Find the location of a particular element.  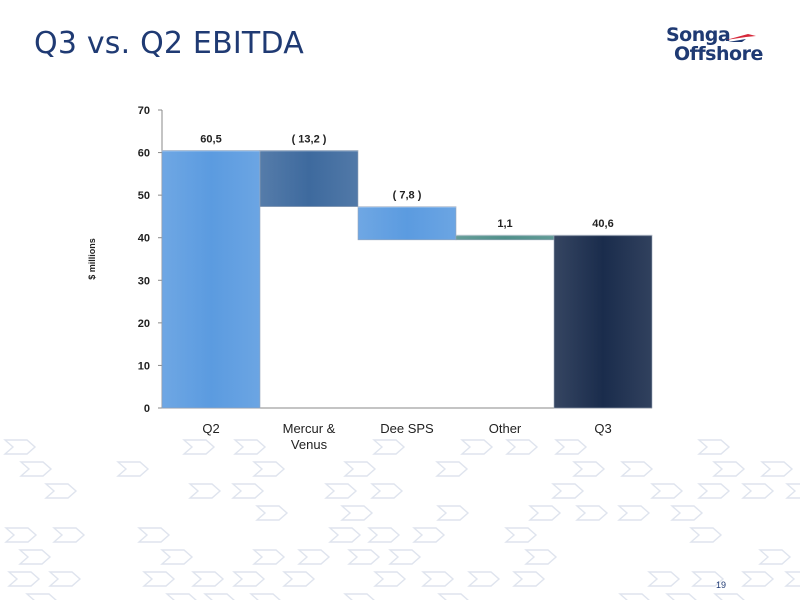

y-tick-label: 50 is located at coordinates (144, 196).